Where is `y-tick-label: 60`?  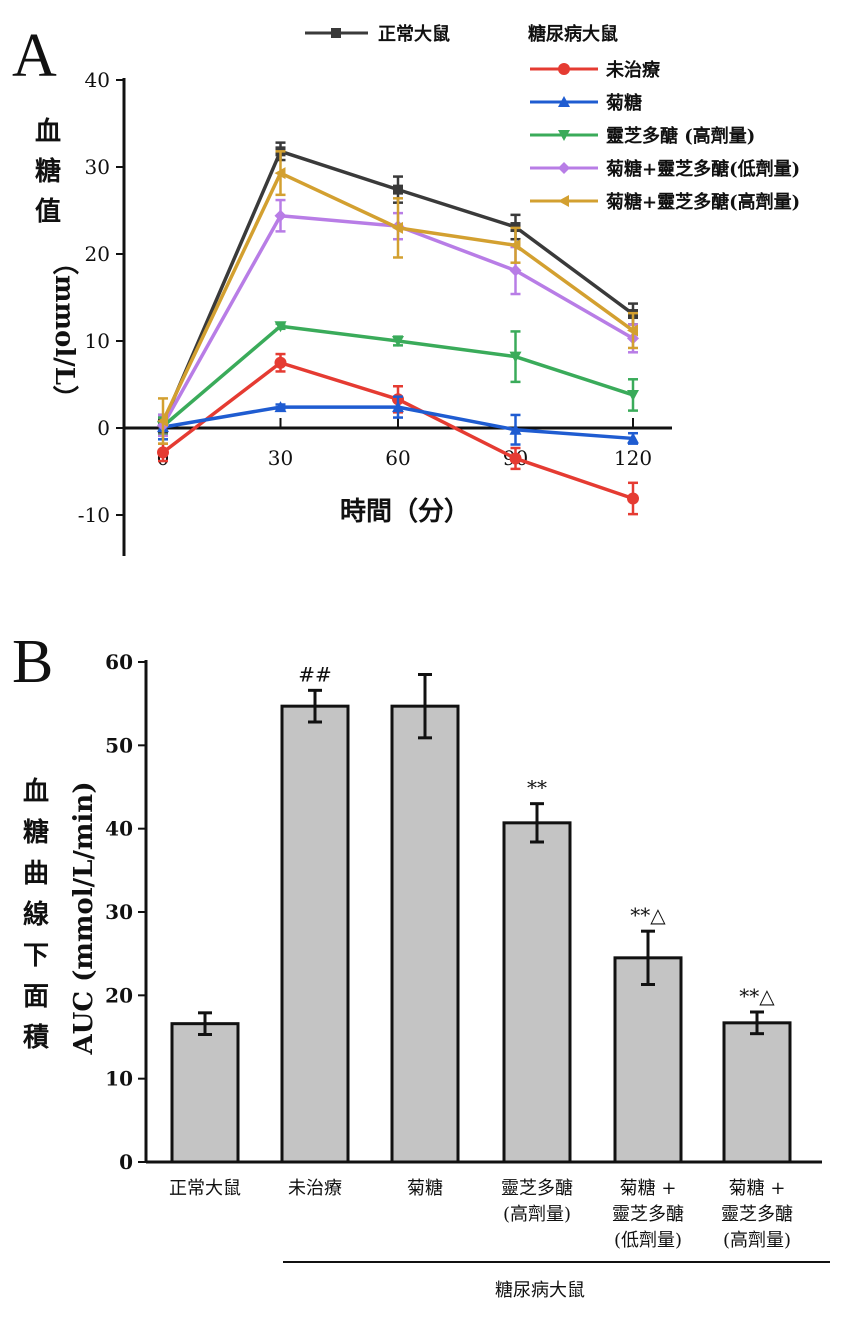 y-tick-label: 60 is located at coordinates (119, 662).